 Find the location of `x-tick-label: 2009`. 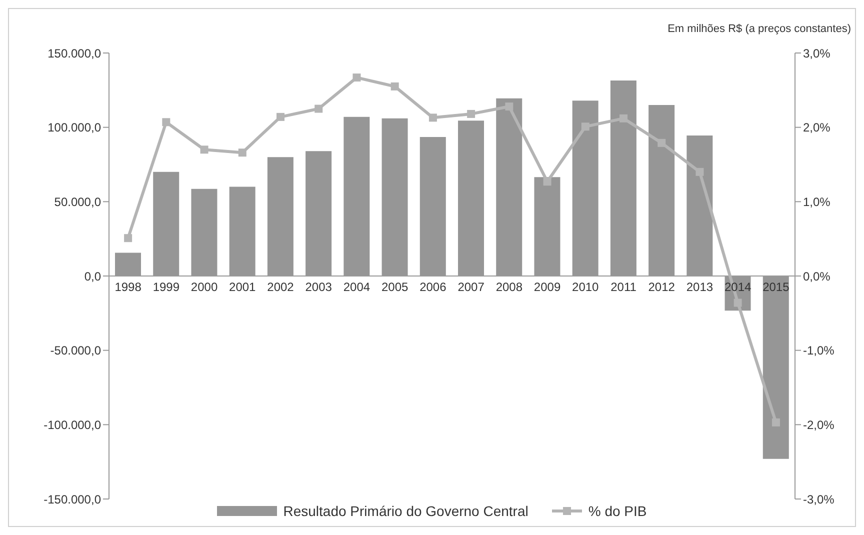

x-tick-label: 2009 is located at coordinates (547, 287).